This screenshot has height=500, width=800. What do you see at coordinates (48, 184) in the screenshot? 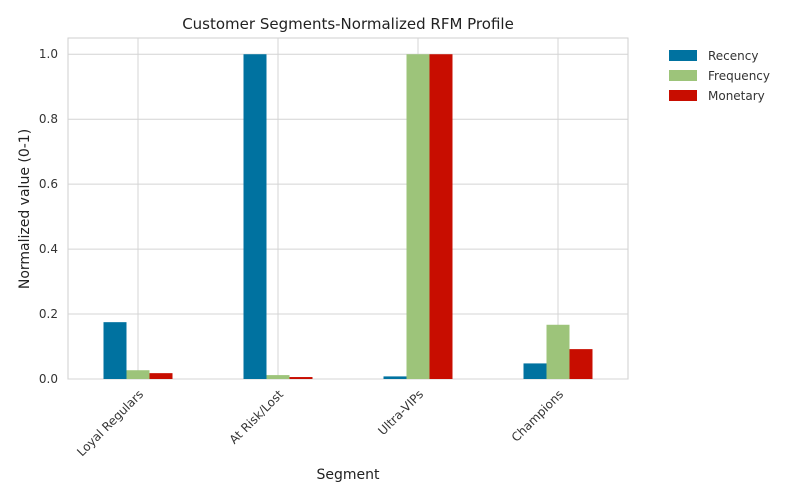
I see `y-tick-label: 0.6` at bounding box center [48, 184].